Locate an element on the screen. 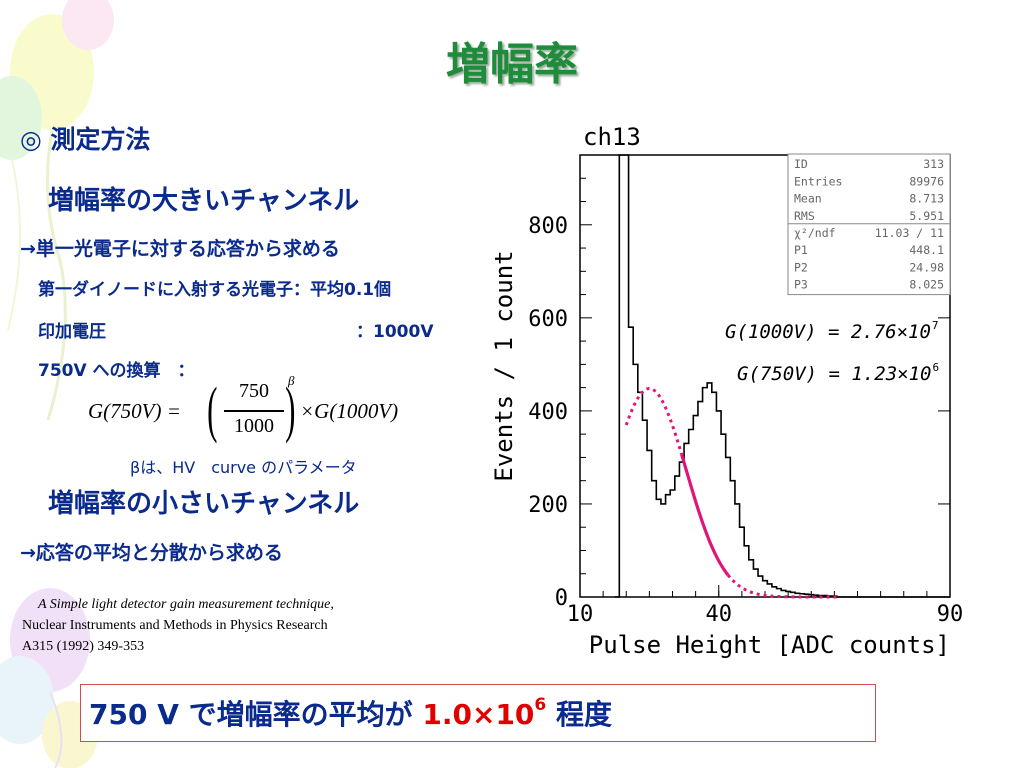  summary-box: 750 V で増幅率の平均が 1.0×106 程度 is located at coordinates (478, 713).